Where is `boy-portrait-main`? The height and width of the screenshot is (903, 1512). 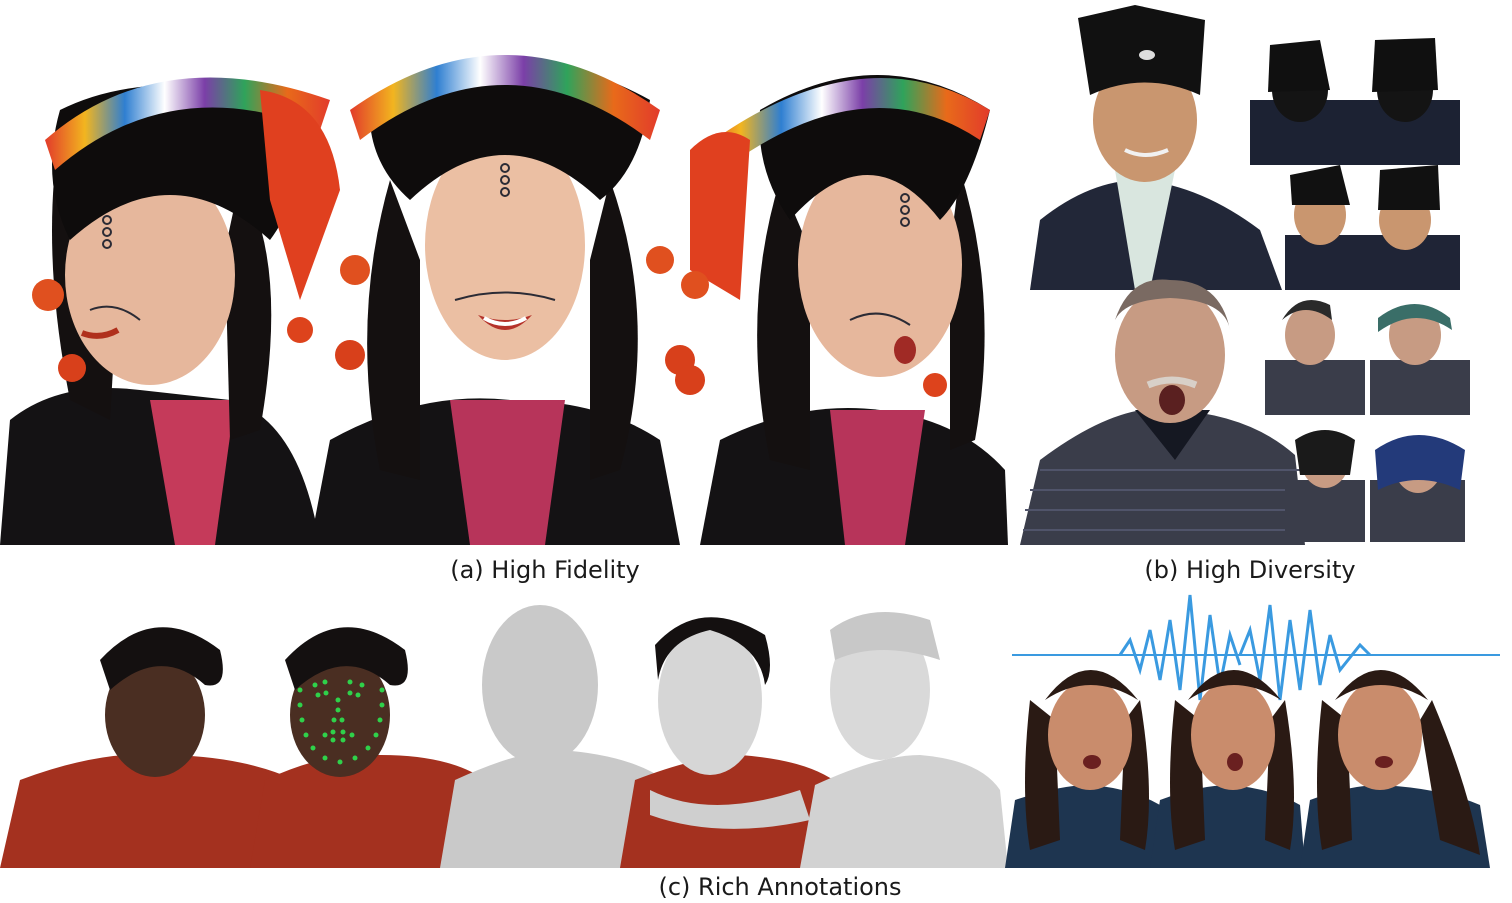 boy-portrait-main is located at coordinates (1156, 147).